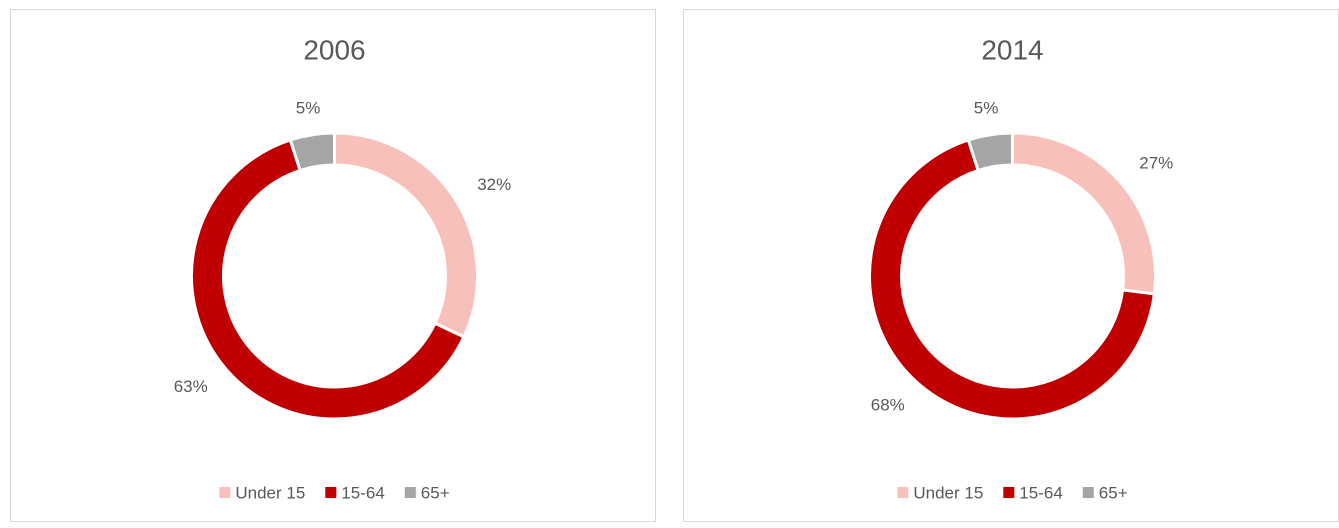 Image resolution: width=1339 pixels, height=528 pixels. Describe the element at coordinates (334, 49) in the screenshot. I see `chart-title: 2006` at that location.